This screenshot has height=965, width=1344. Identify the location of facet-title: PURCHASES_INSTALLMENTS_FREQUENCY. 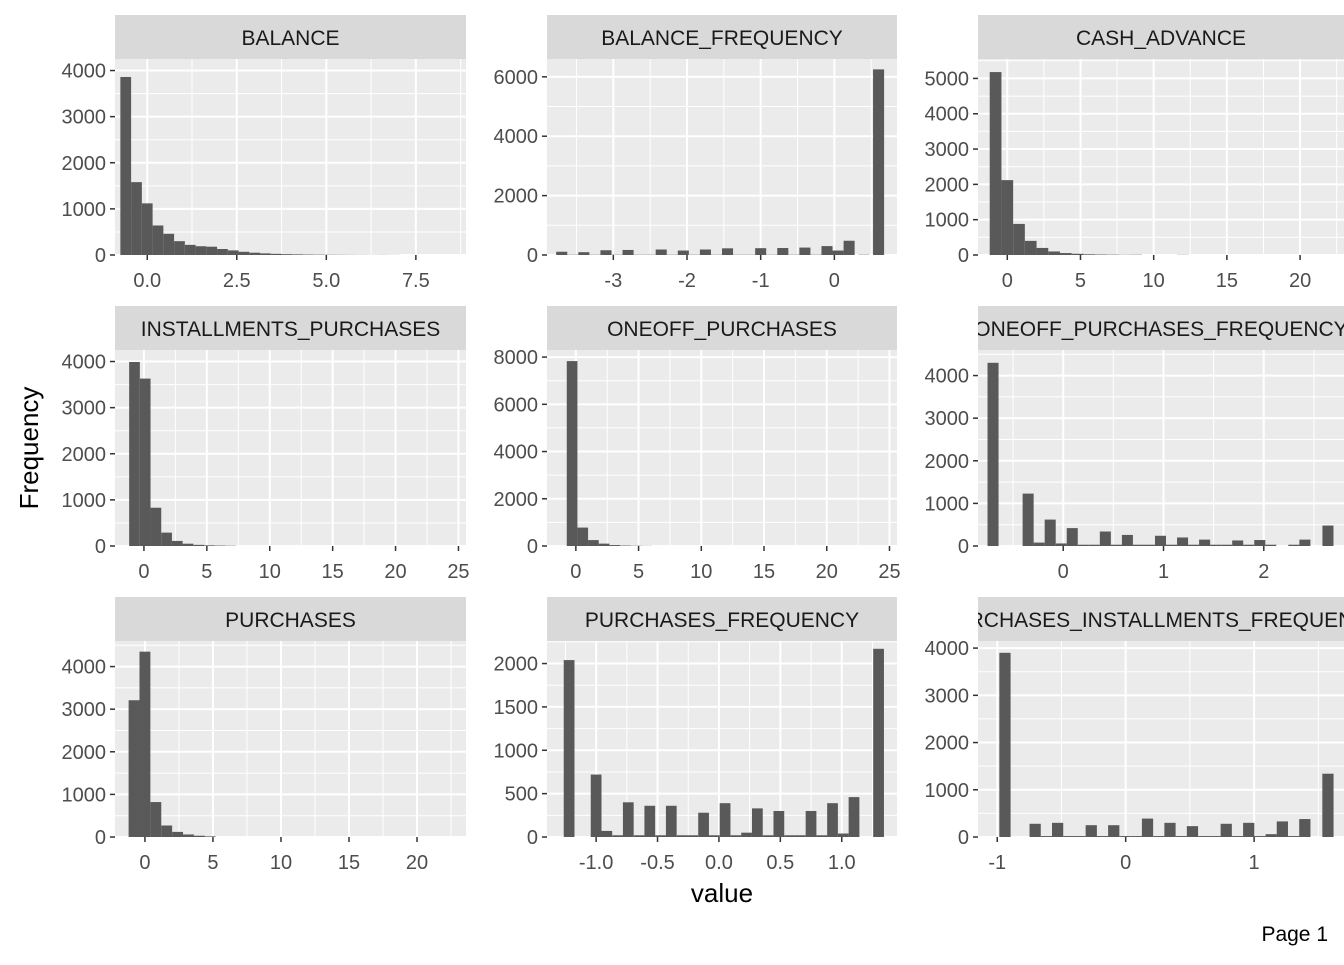
(1141, 620).